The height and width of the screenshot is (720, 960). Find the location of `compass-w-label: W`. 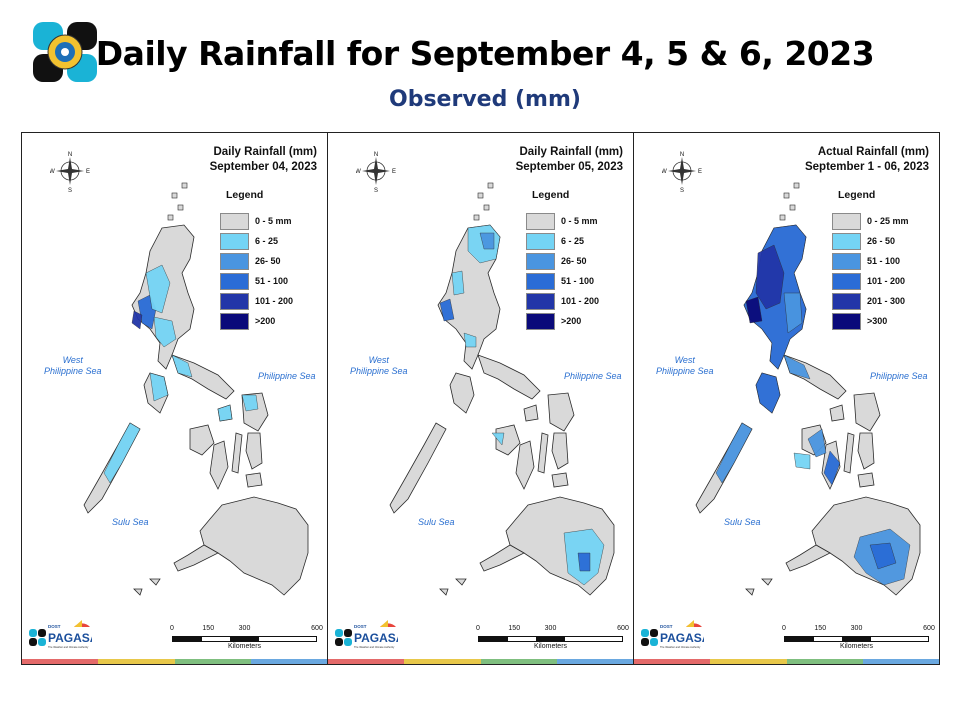

compass-w-label: W is located at coordinates (664, 172).